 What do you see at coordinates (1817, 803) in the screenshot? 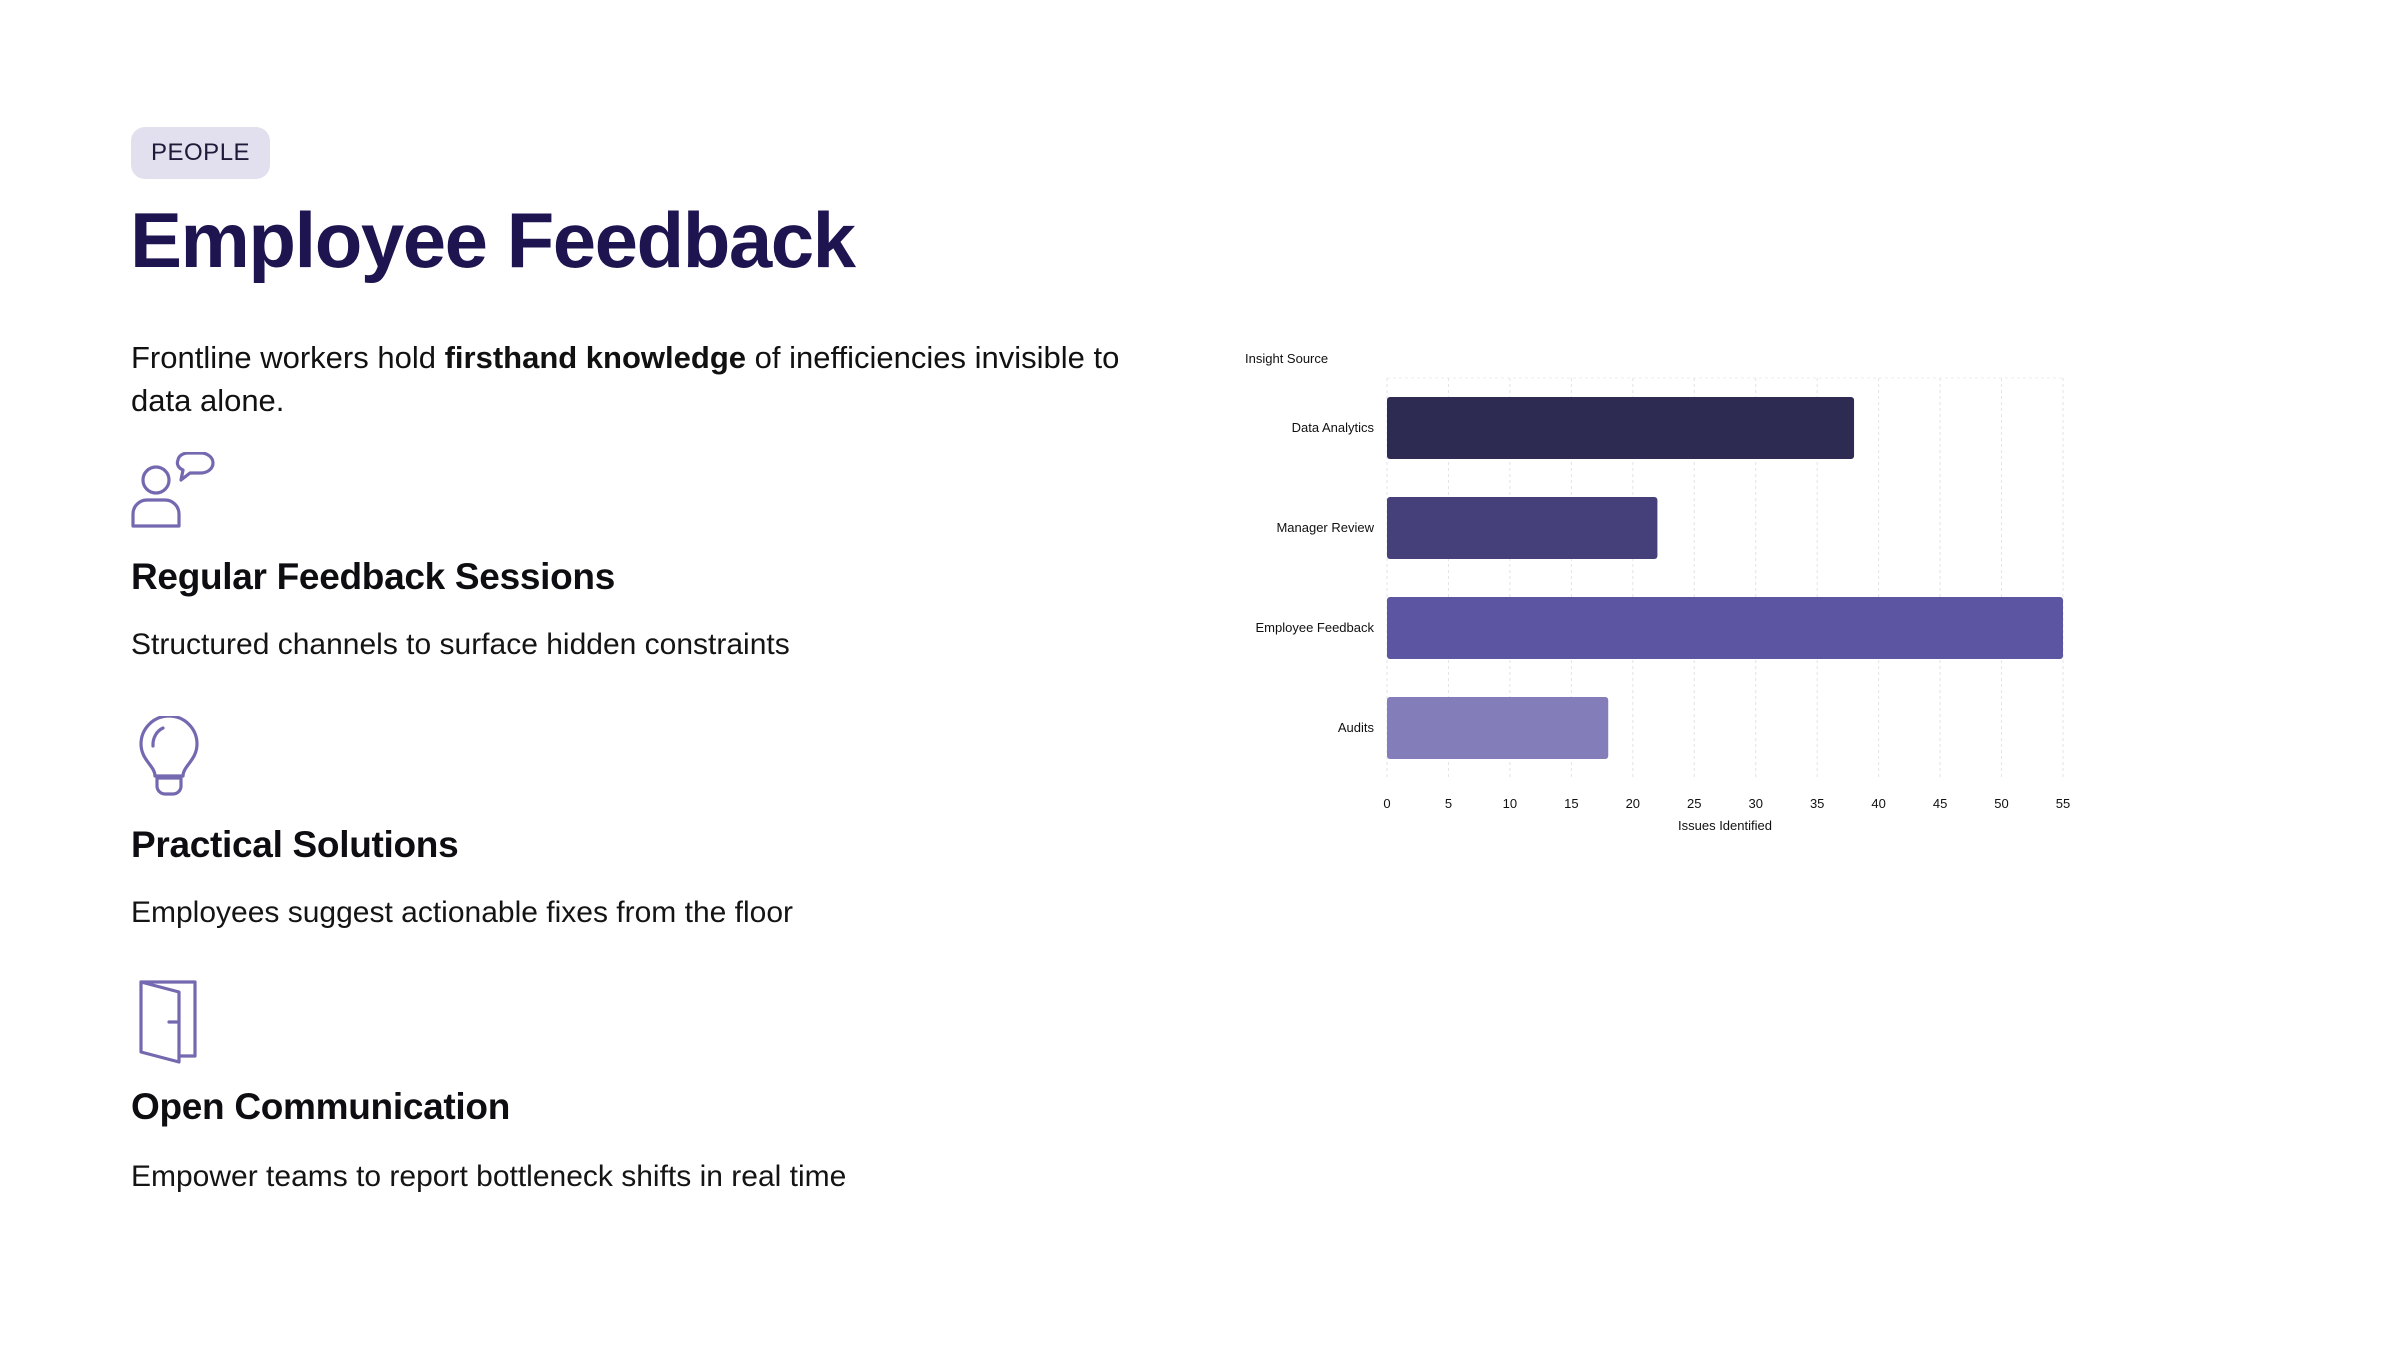
I see `x-tick-label: 35` at bounding box center [1817, 803].